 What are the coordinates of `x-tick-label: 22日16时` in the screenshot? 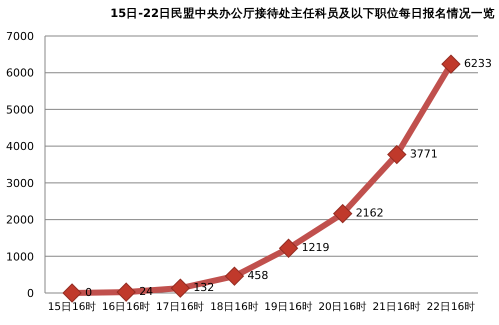 It's located at (451, 306).